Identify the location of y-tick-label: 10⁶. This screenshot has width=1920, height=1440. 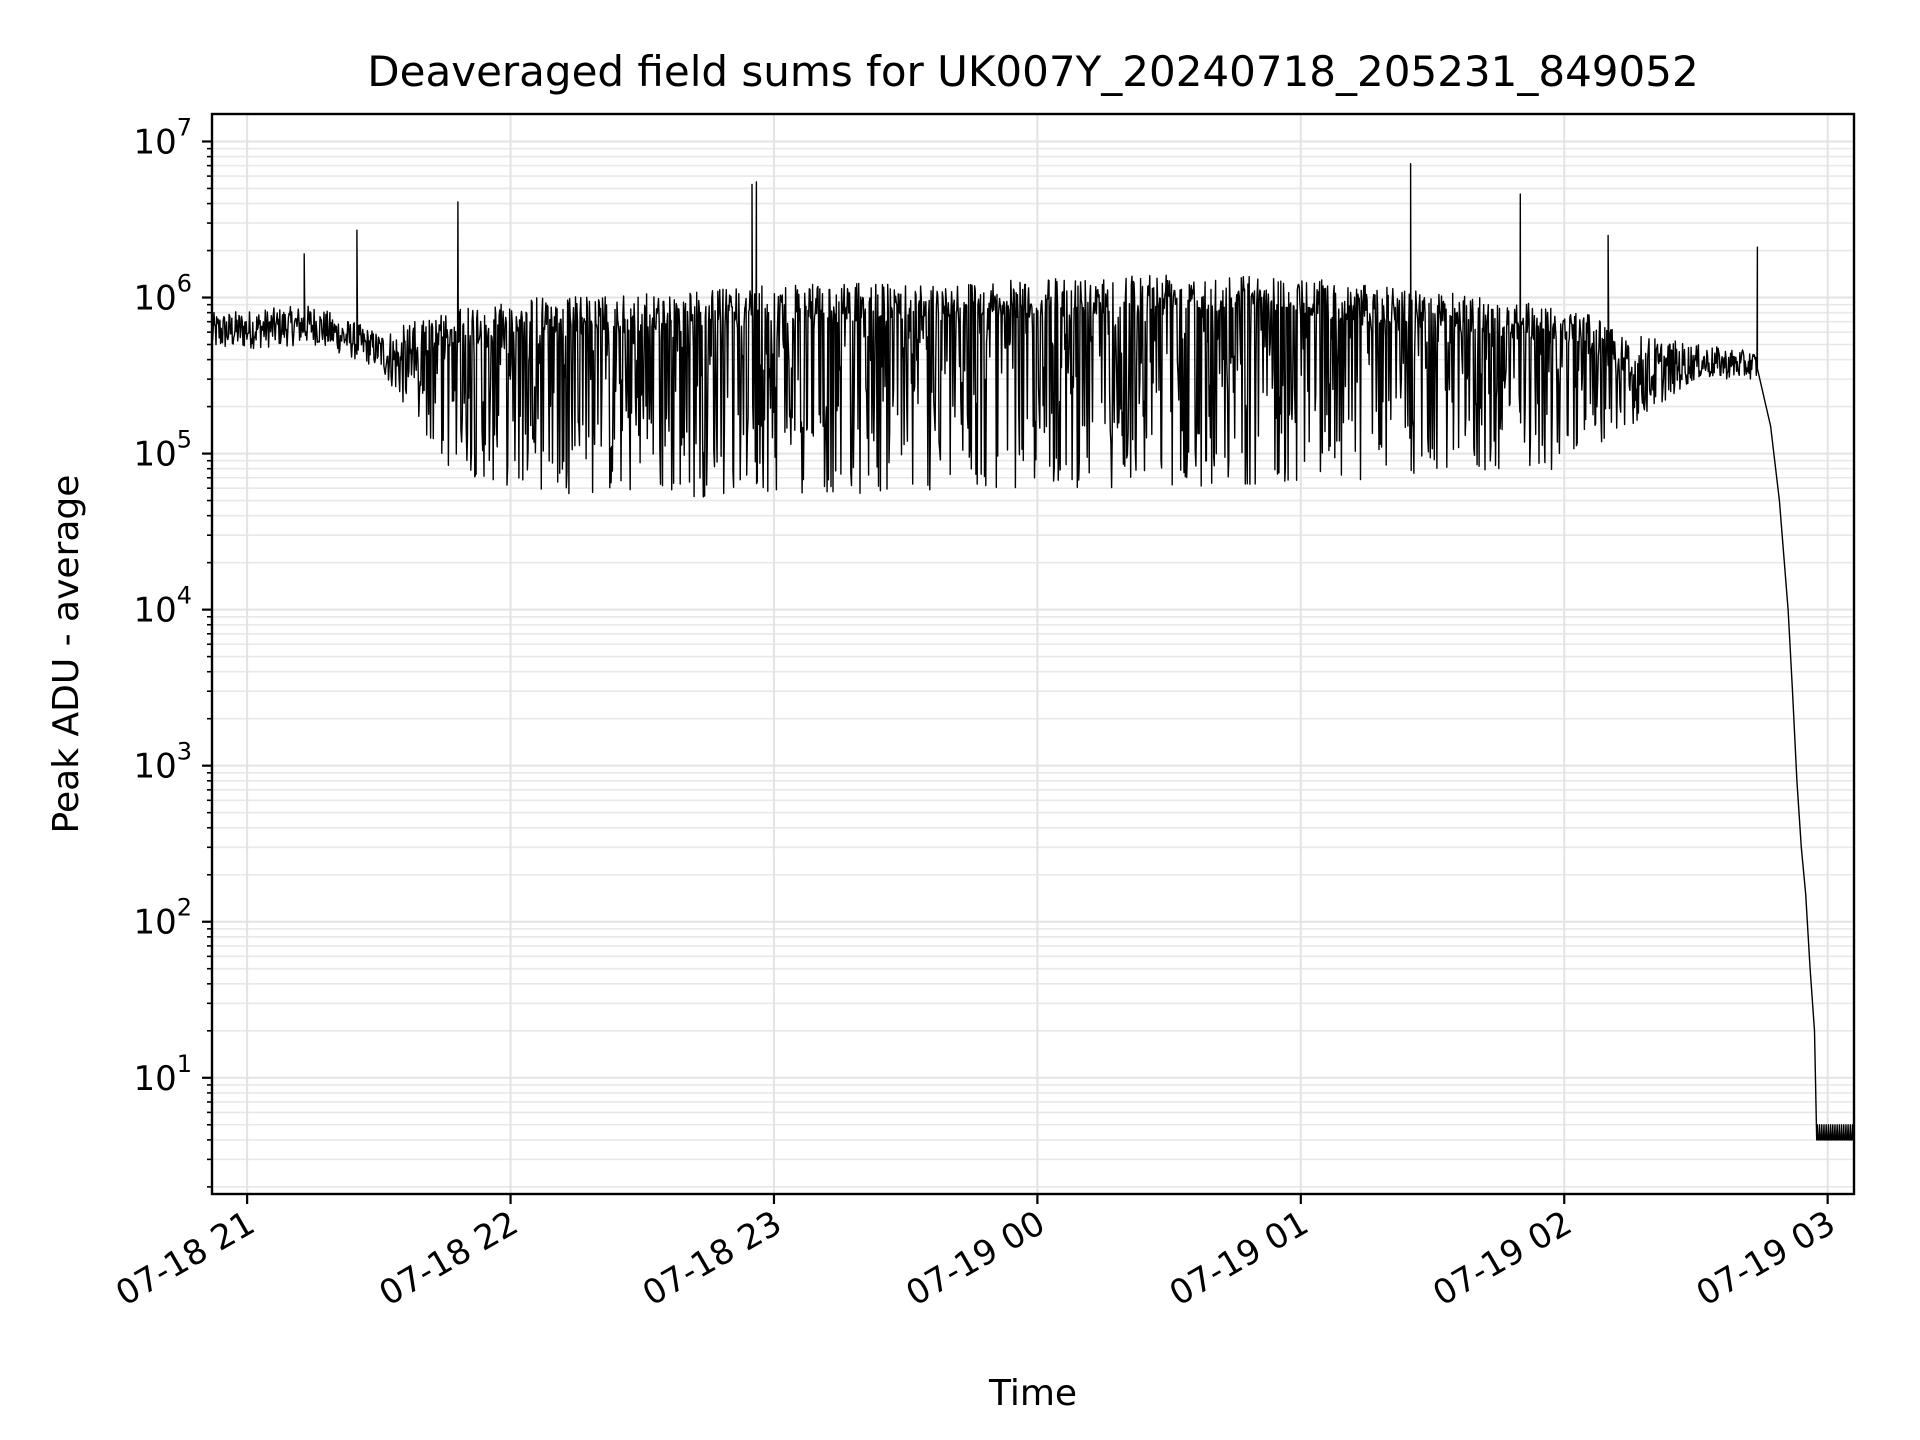
(162, 294).